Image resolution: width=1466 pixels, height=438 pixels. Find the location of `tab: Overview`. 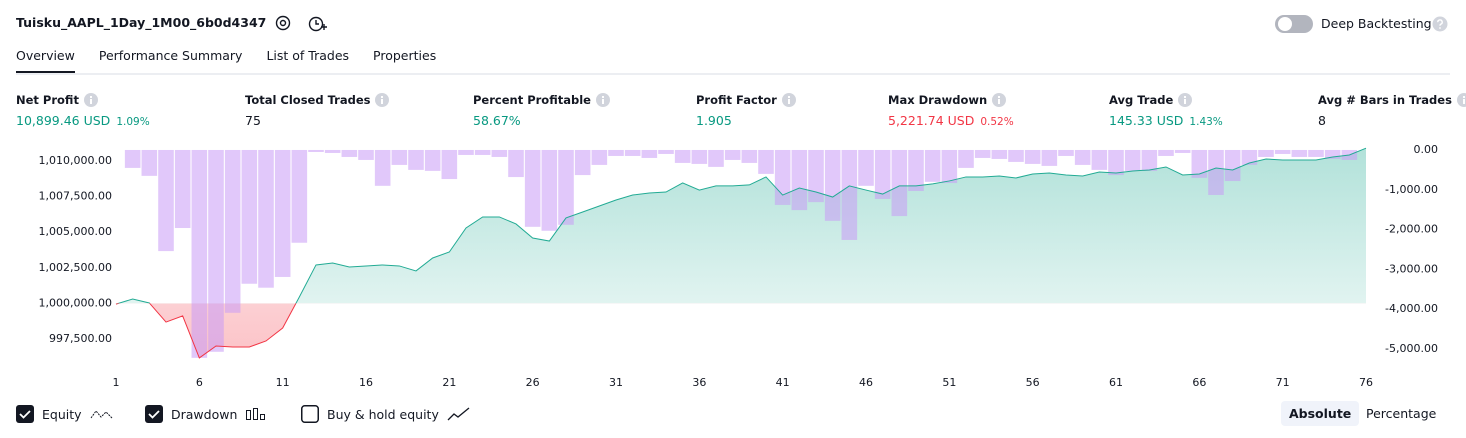

tab: Overview is located at coordinates (45, 61).